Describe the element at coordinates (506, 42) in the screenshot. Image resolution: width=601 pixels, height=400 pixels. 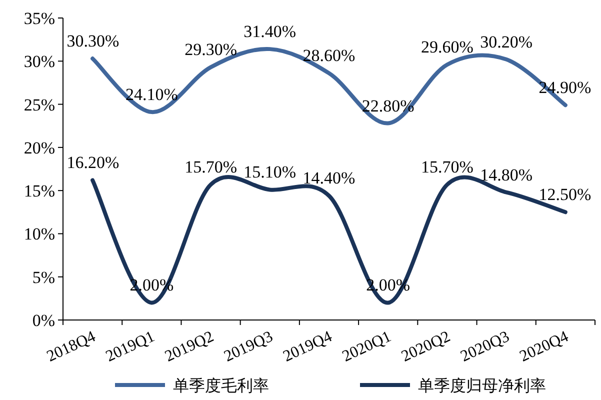
I see `data-label: 30.20%` at that location.